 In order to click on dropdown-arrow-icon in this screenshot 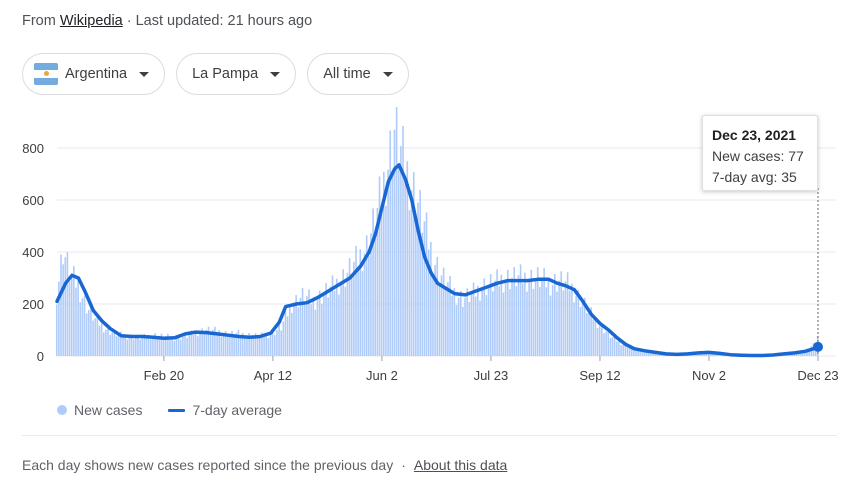, I will do `click(275, 74)`.